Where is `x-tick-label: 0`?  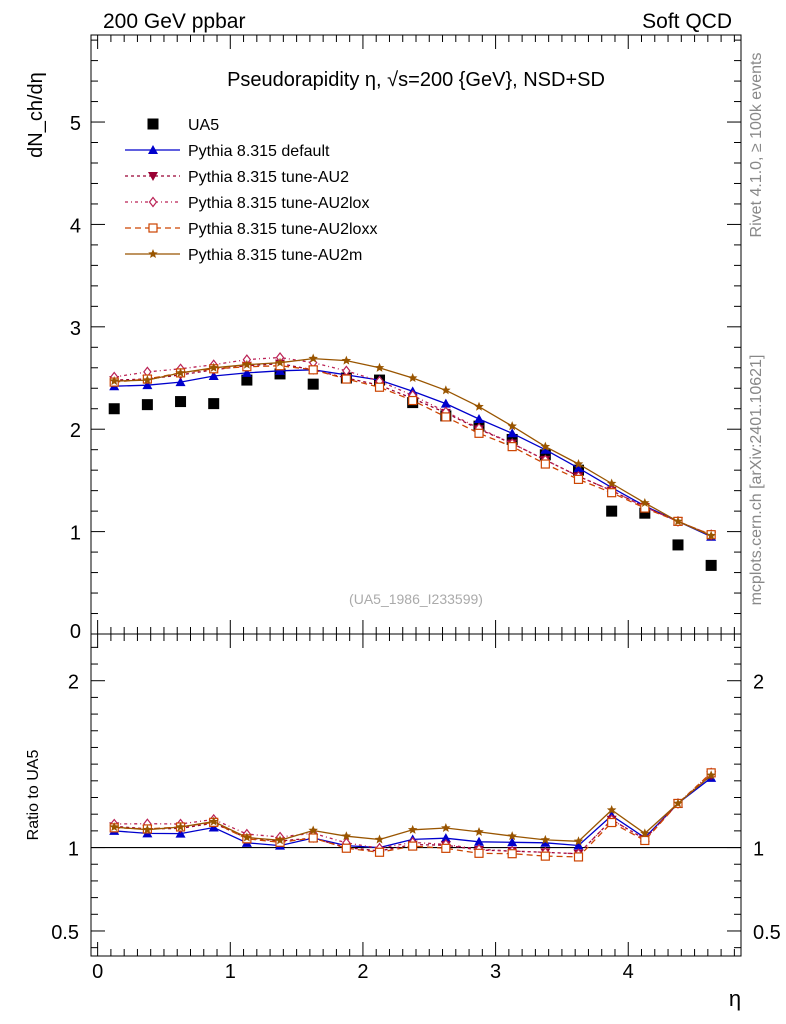
x-tick-label: 0 is located at coordinates (97, 972).